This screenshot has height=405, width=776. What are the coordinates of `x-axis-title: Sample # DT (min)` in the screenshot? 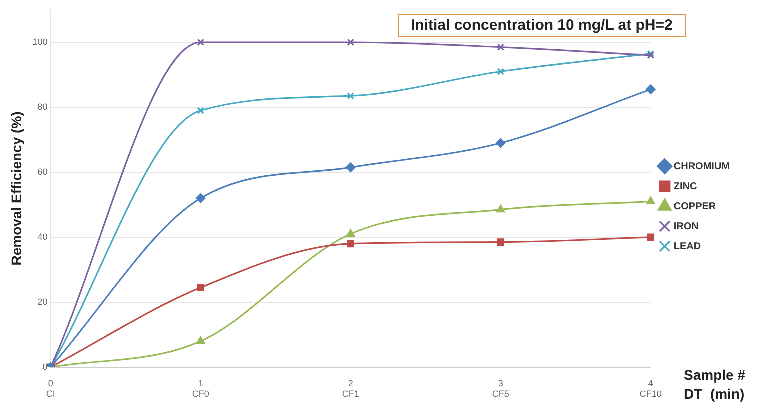 It's located at (715, 385).